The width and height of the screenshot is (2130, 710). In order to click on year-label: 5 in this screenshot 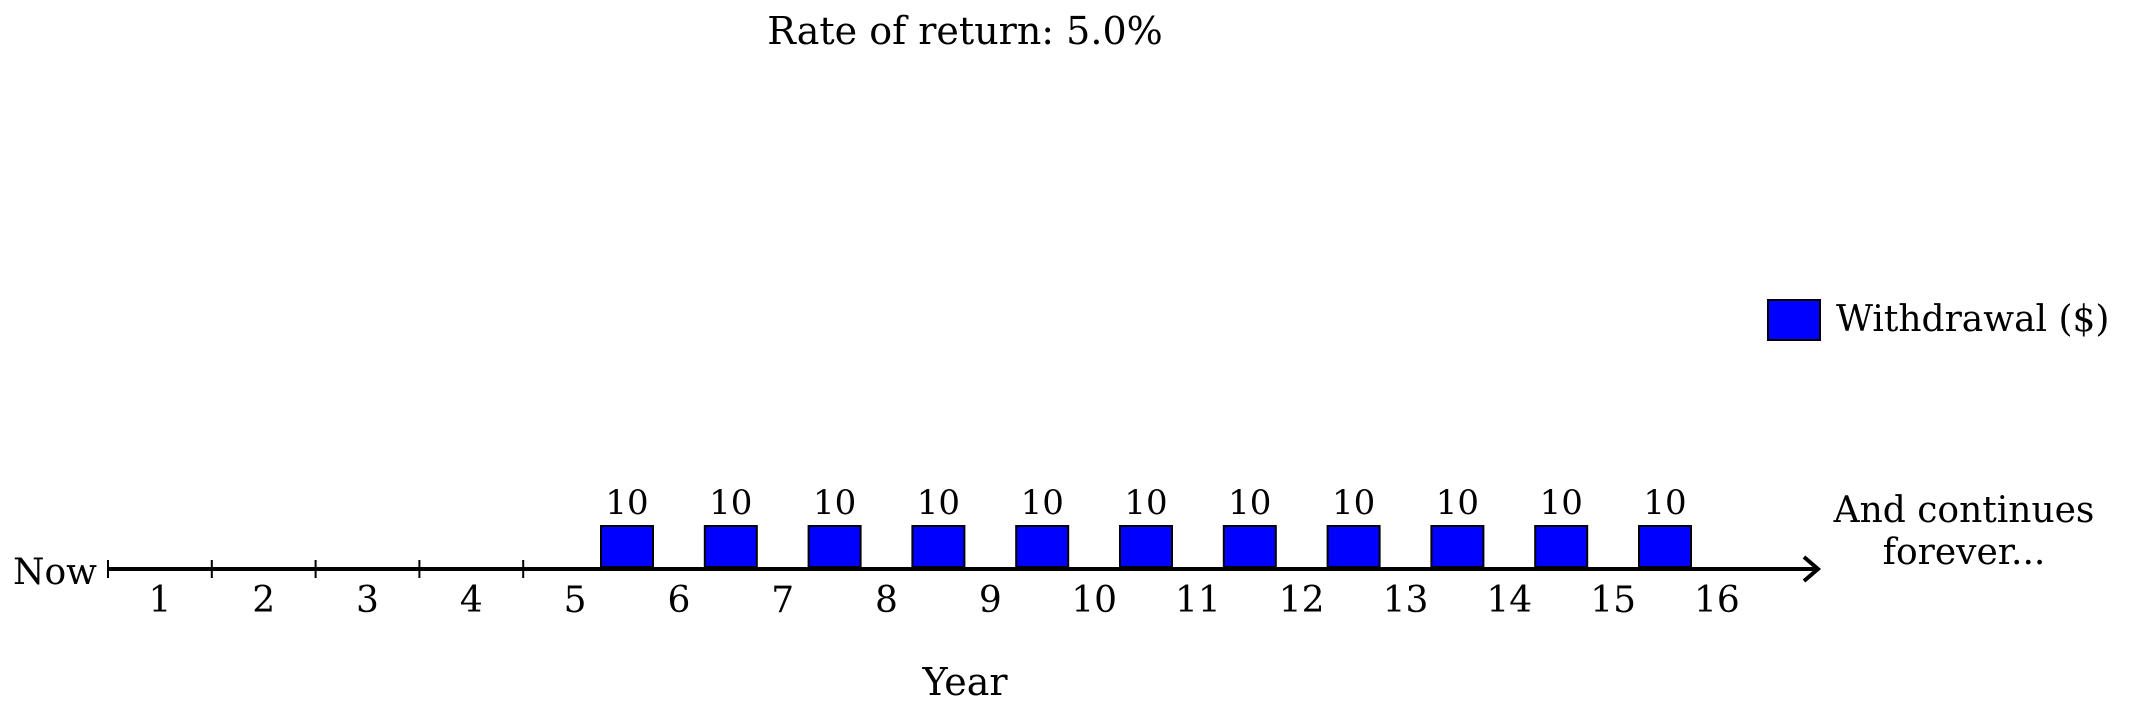, I will do `click(575, 600)`.